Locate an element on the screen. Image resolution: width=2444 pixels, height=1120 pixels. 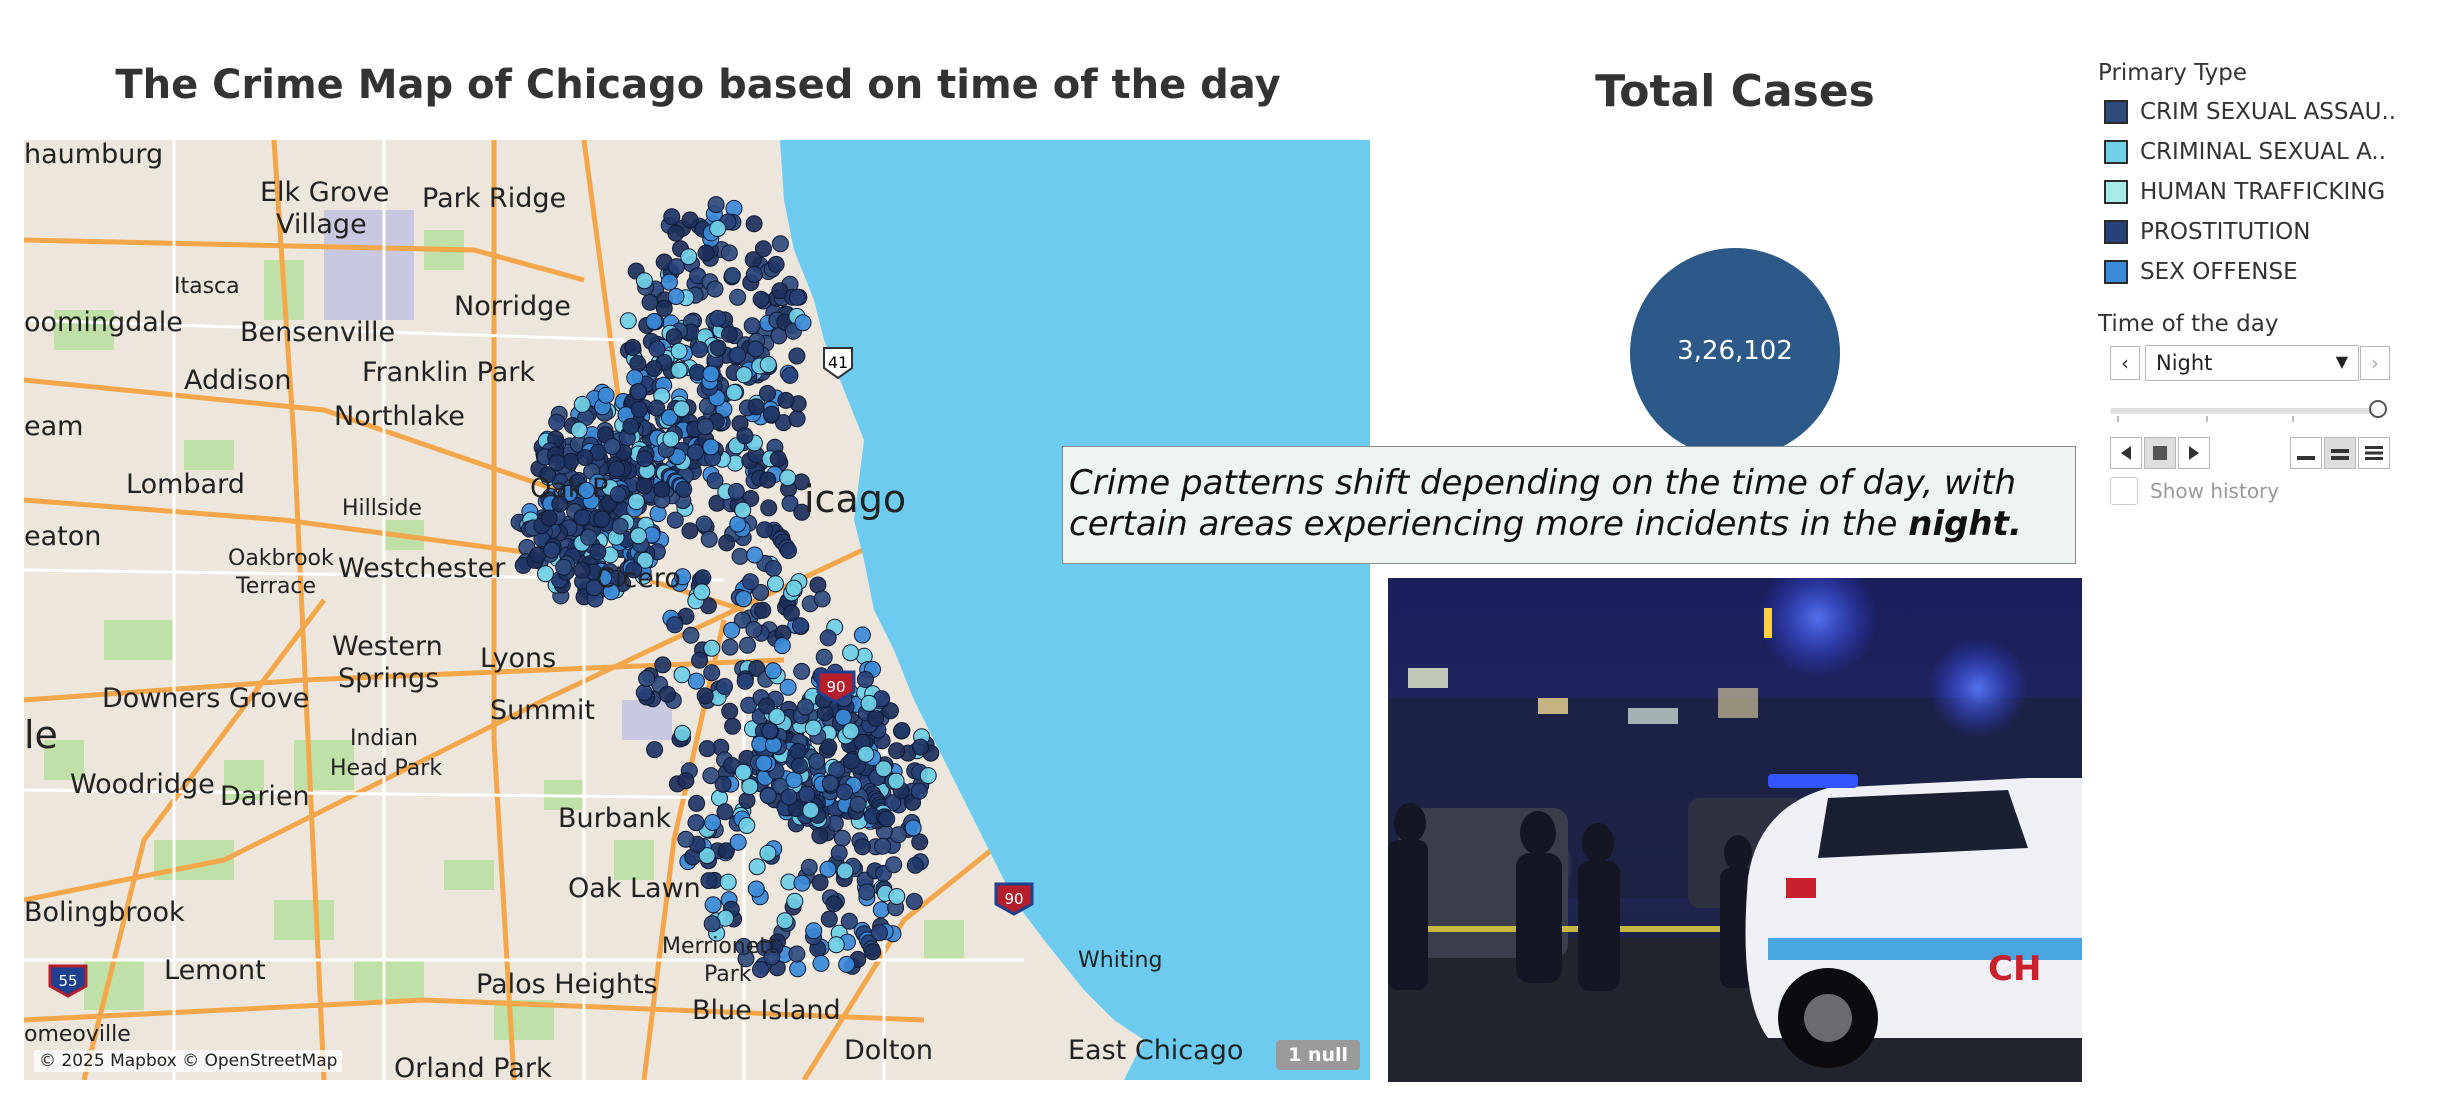
total-cases-circle: 3,26,102 is located at coordinates (1735, 353).